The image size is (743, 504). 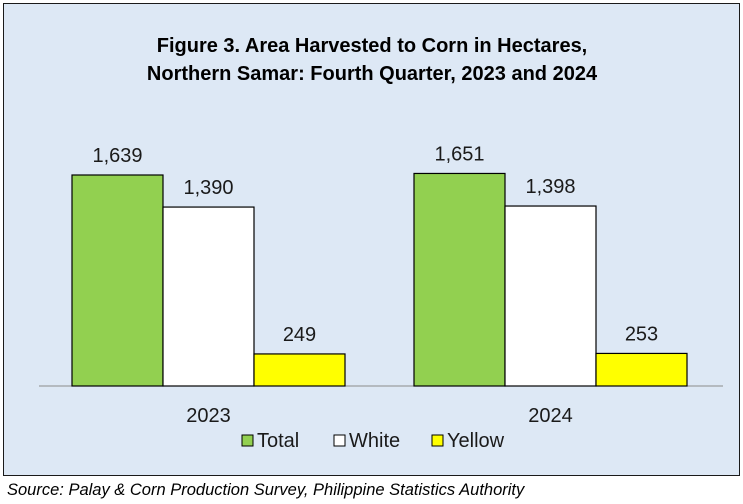 I want to click on x-tick-label-2023: 2023, so click(x=208, y=416).